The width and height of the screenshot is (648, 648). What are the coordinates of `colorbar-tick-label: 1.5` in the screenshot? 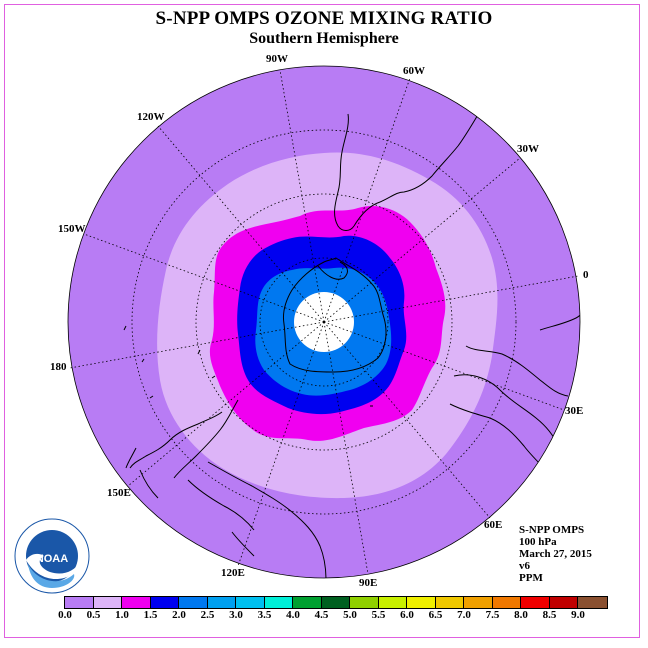 It's located at (150, 615).